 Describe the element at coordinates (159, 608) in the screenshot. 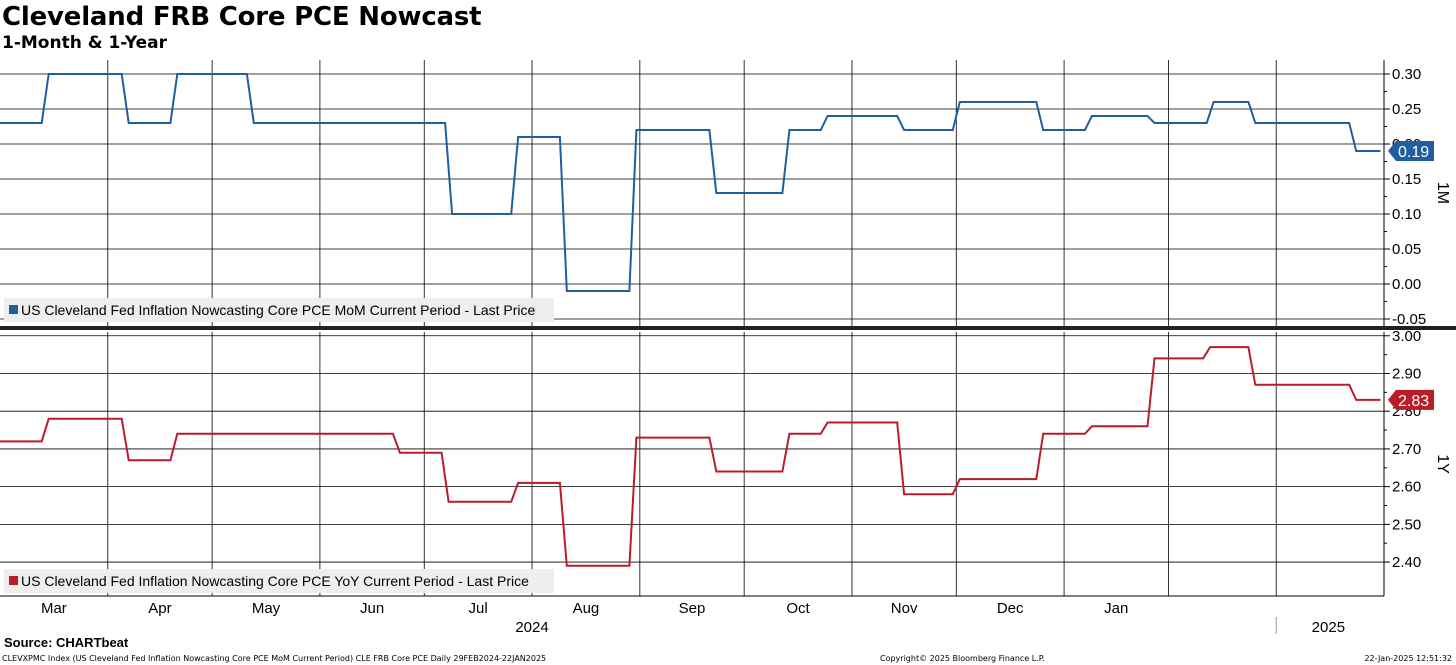

I see `x-month-label: Apr` at that location.